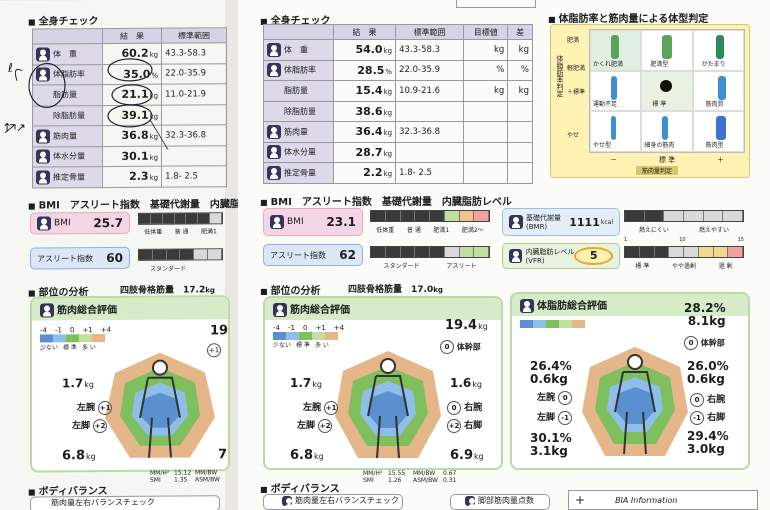  I want to click on type-cell: やせ型, so click(616, 131).